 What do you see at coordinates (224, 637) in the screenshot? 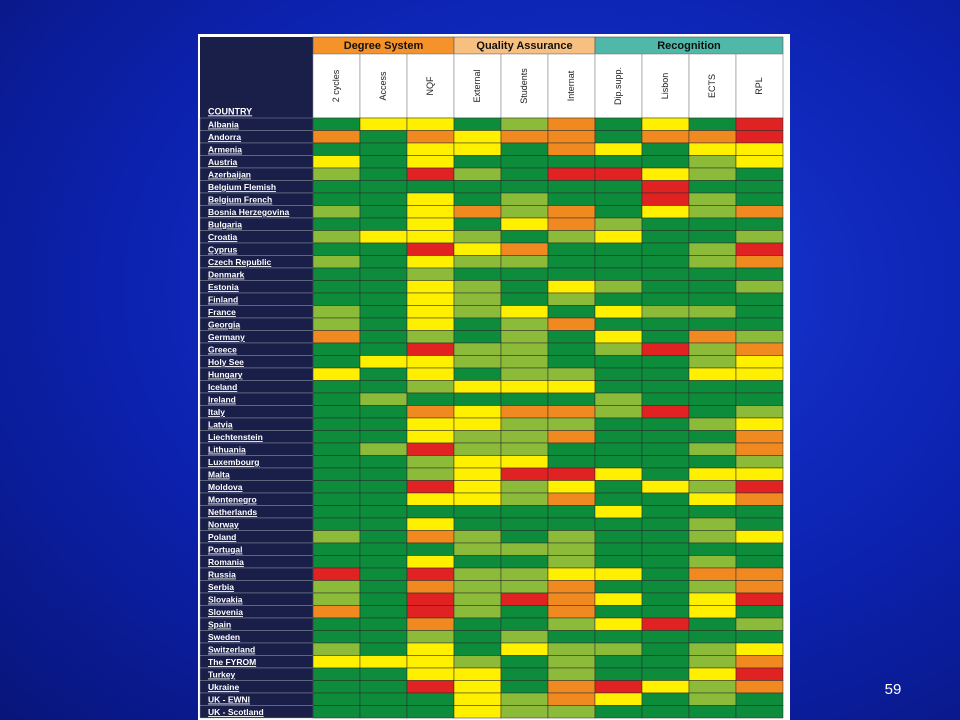
I see `country-name: Sweden` at bounding box center [224, 637].